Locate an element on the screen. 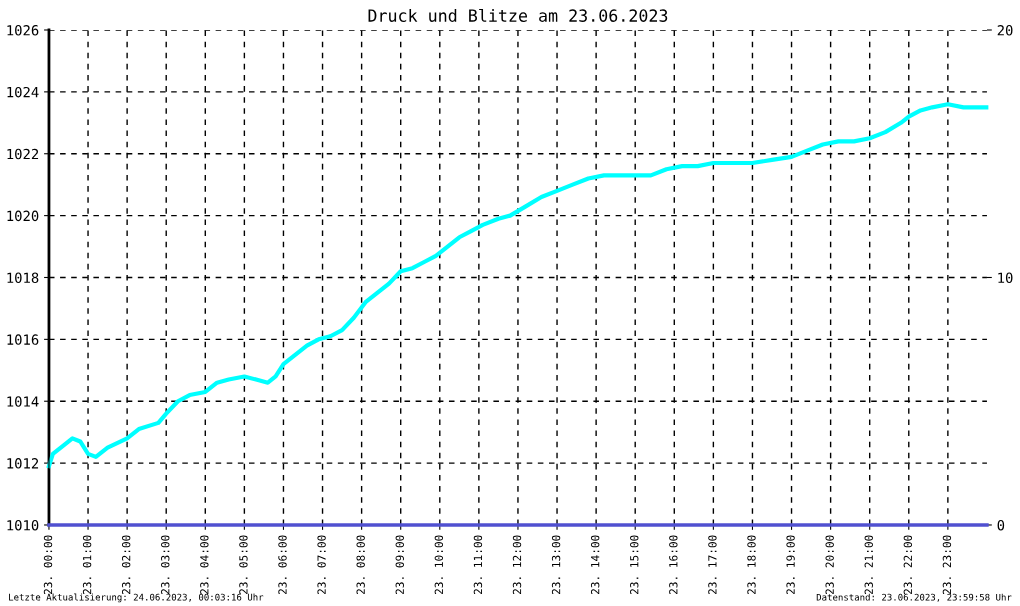 This screenshot has width=1020, height=606. y-tick-label: 1022 is located at coordinates (23, 154).